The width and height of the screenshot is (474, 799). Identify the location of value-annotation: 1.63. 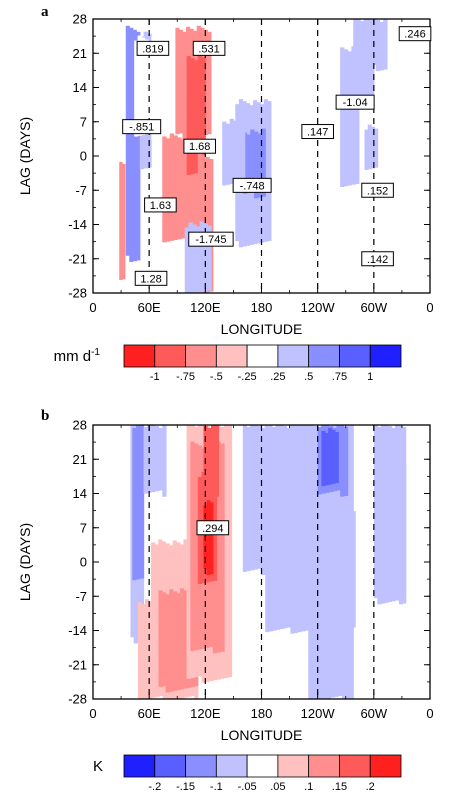
(160, 206).